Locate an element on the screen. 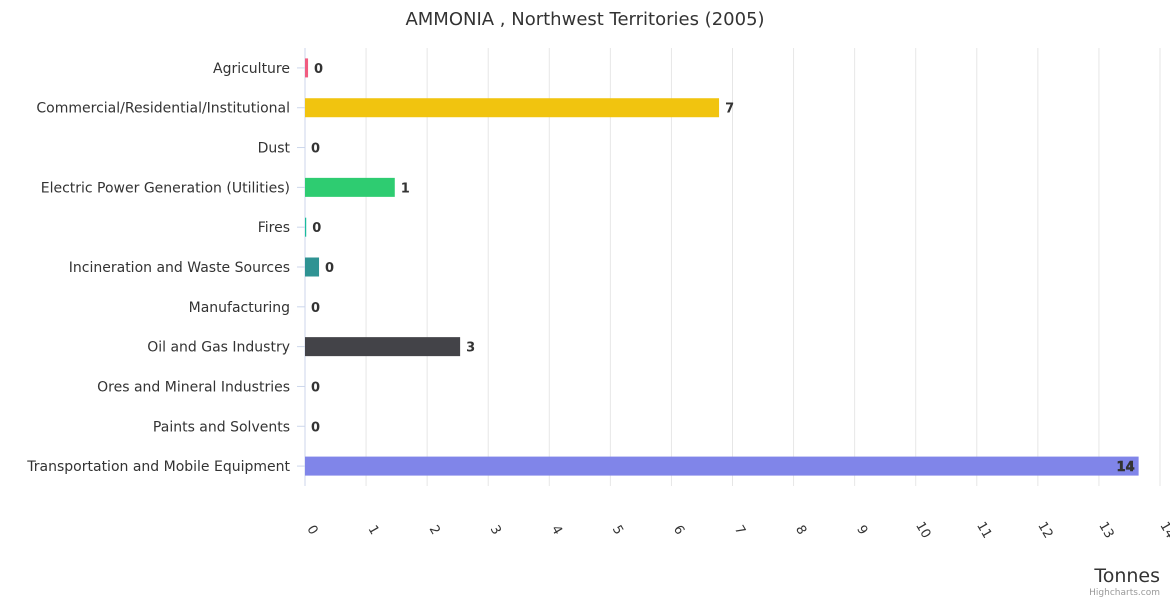  x-tick-label: 4 is located at coordinates (556, 530).